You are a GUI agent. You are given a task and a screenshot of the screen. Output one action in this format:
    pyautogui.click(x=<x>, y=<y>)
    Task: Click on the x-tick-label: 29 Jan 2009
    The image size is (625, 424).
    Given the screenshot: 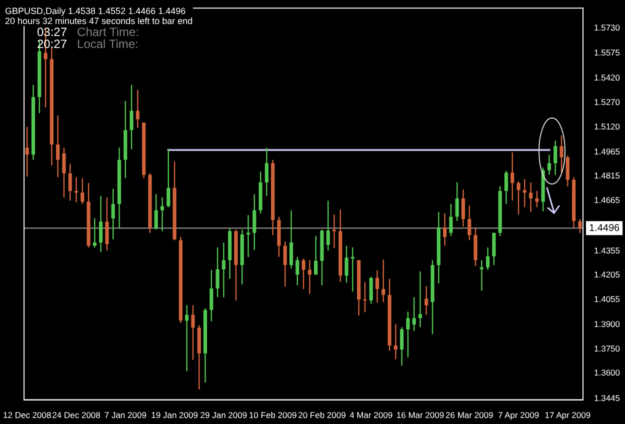 What is the action you would take?
    pyautogui.click(x=224, y=415)
    